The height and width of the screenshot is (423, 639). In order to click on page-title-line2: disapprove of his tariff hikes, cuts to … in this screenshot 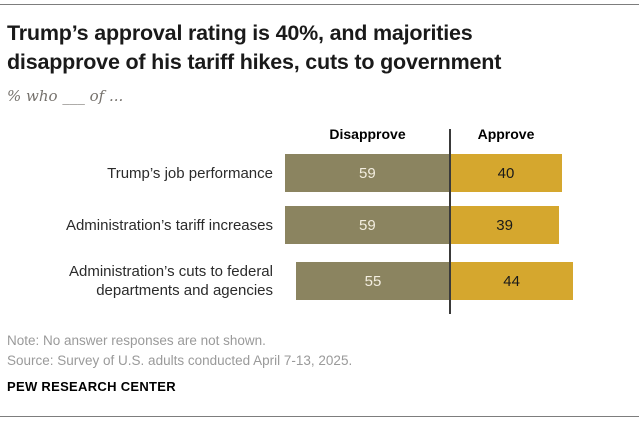, I will do `click(254, 62)`.